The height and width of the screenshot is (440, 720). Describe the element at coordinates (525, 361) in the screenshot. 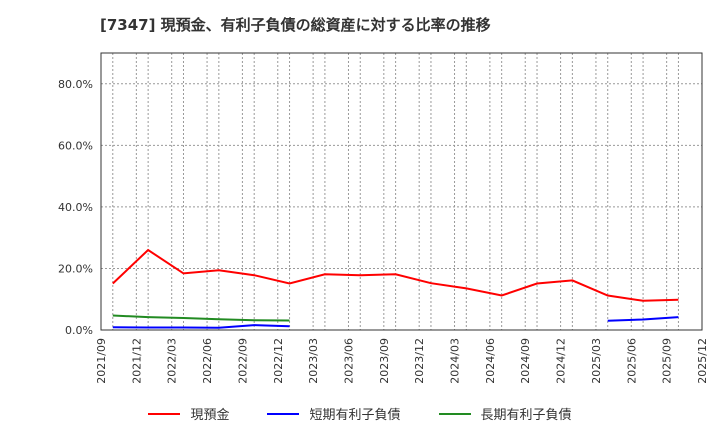

I see `x-tick-label: 2024/09` at that location.